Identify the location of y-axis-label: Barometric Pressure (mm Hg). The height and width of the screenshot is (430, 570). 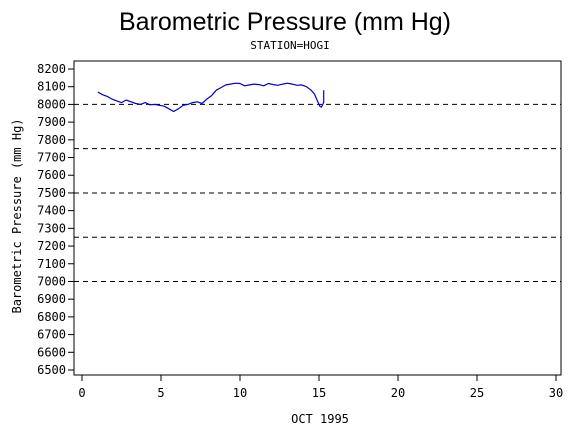
(17, 215).